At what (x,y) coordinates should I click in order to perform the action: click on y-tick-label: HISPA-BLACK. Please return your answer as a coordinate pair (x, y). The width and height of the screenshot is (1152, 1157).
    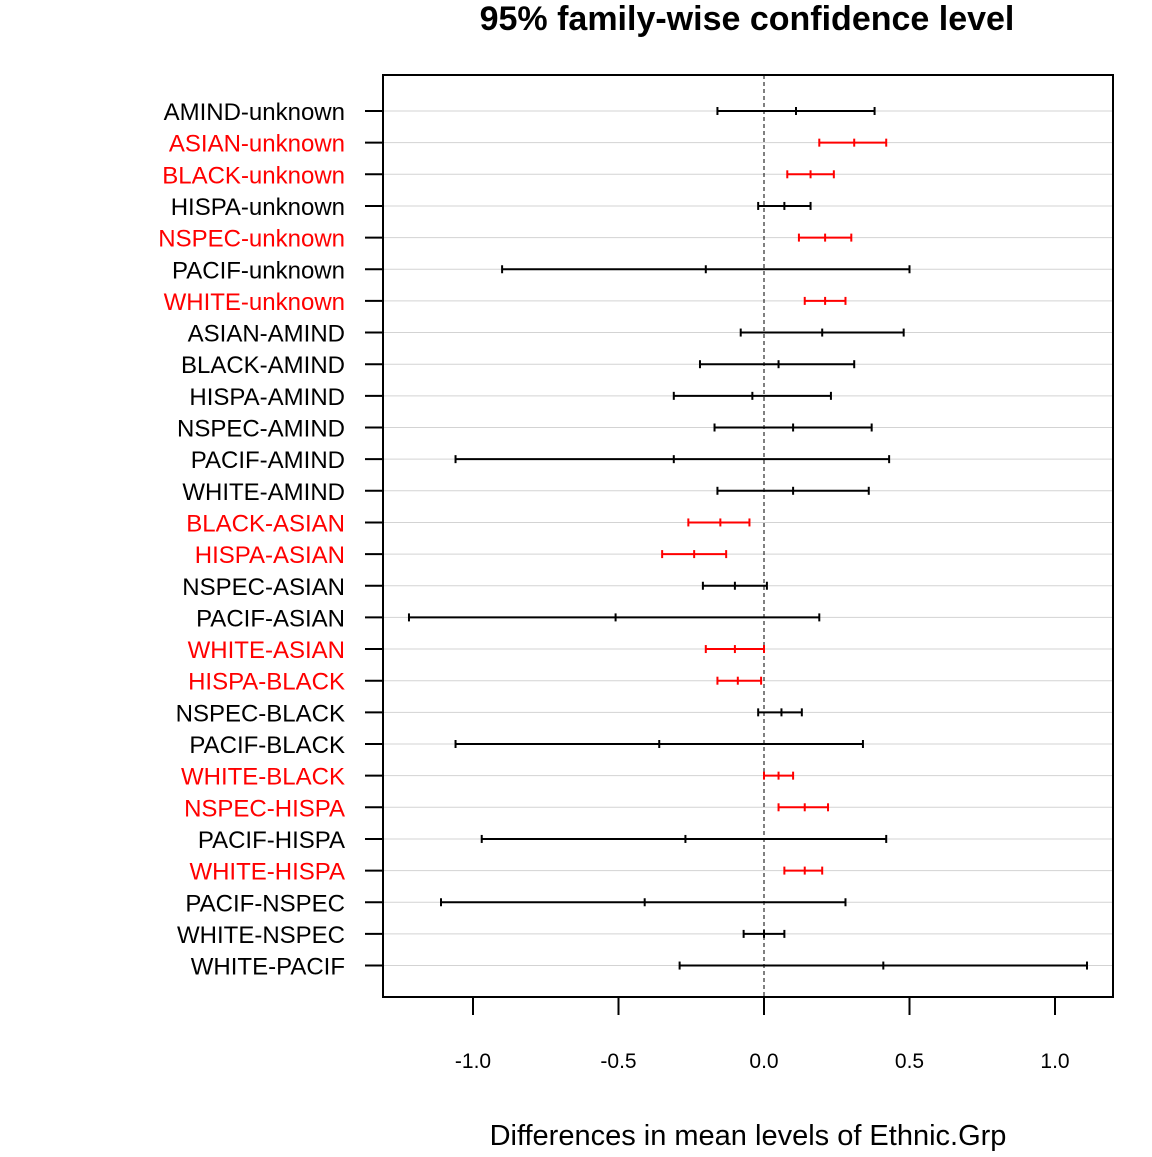
    Looking at the image, I should click on (266, 682).